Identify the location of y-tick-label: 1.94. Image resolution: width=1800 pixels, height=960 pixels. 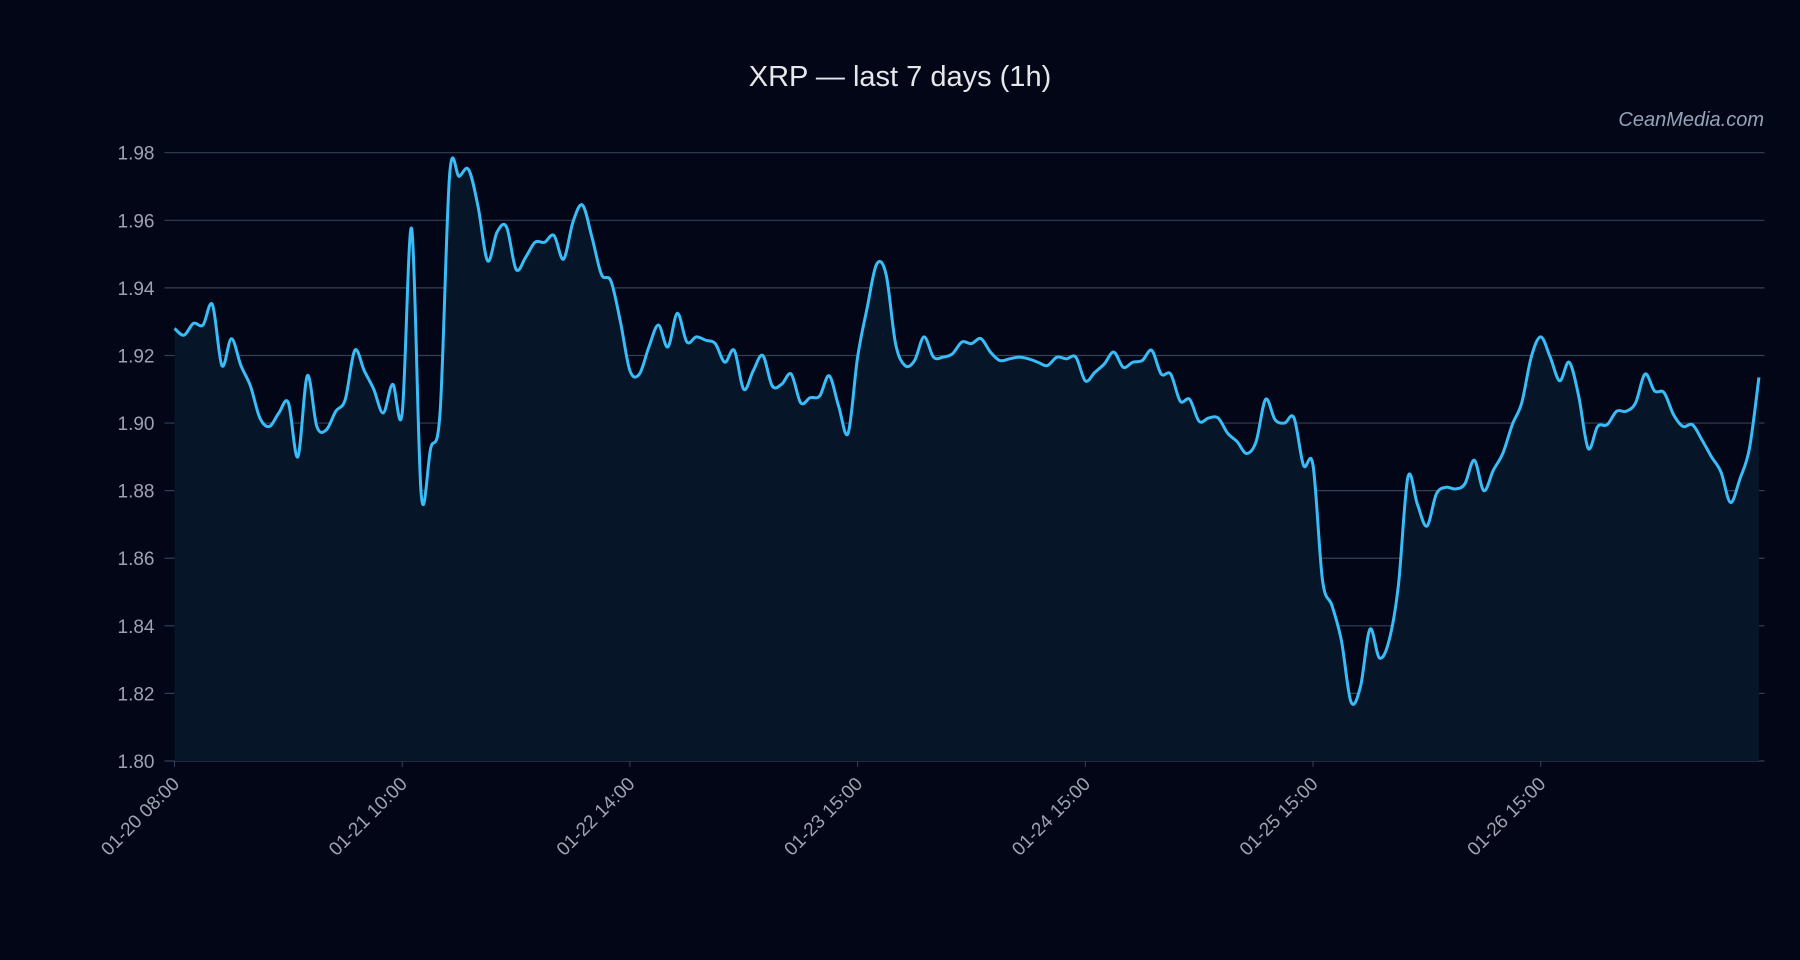
(136, 289).